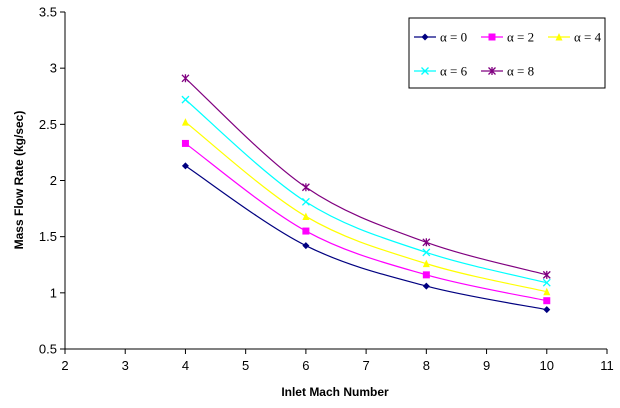 The image size is (620, 408). Describe the element at coordinates (19, 180) in the screenshot. I see `y-axis-title: Mass Flow Rate (kg/sec)` at that location.